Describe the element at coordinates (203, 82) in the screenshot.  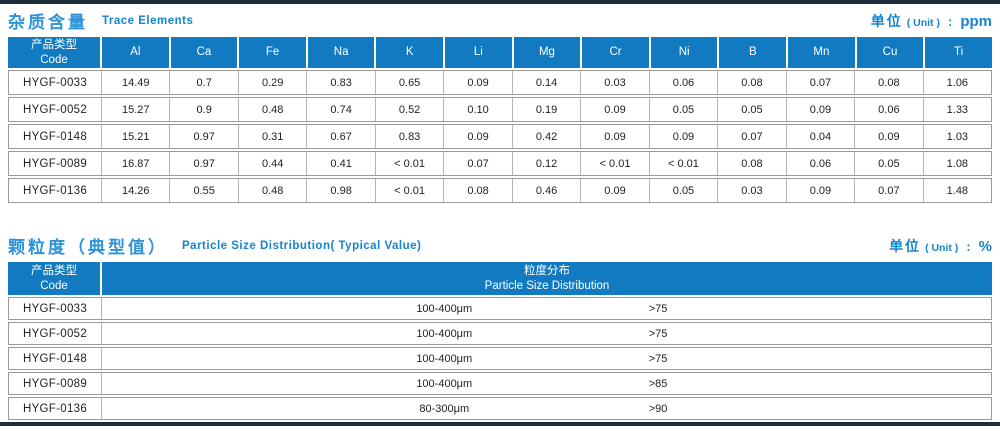
I see `row-value: 0.7` at that location.